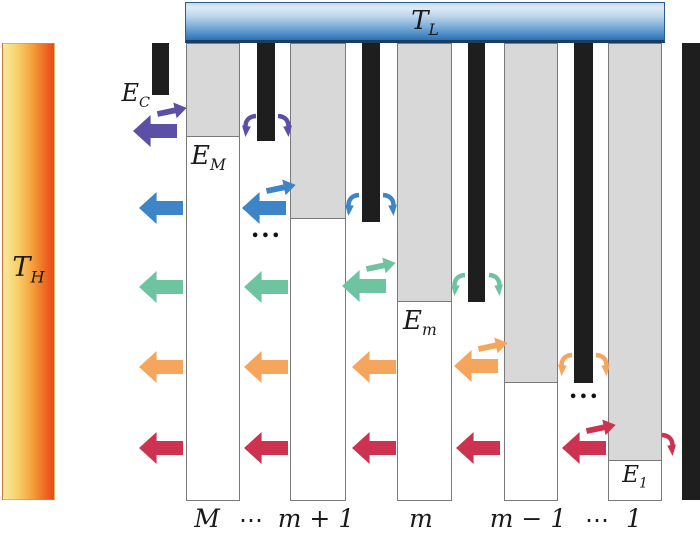 The width and height of the screenshot is (700, 539). I want to click on energy-label-EM: EM, so click(208, 158).